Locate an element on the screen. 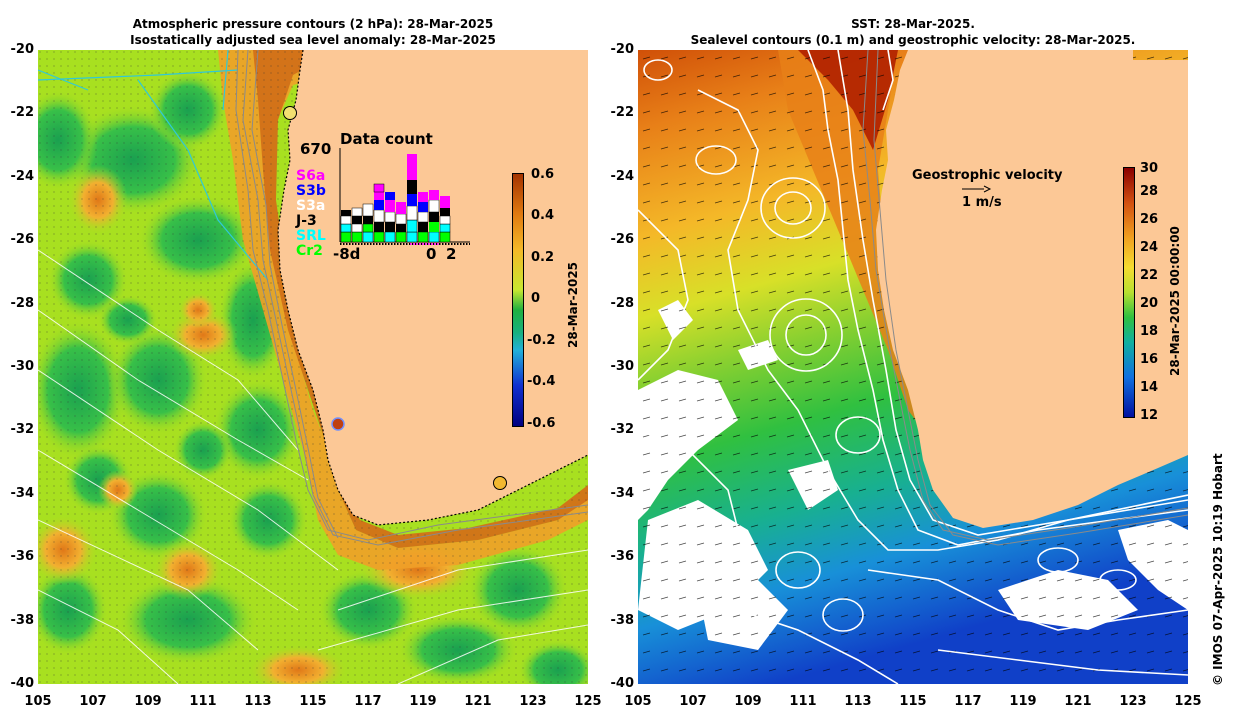 This screenshot has width=1250, height=720. legend-s6a: S6a is located at coordinates (311, 176).